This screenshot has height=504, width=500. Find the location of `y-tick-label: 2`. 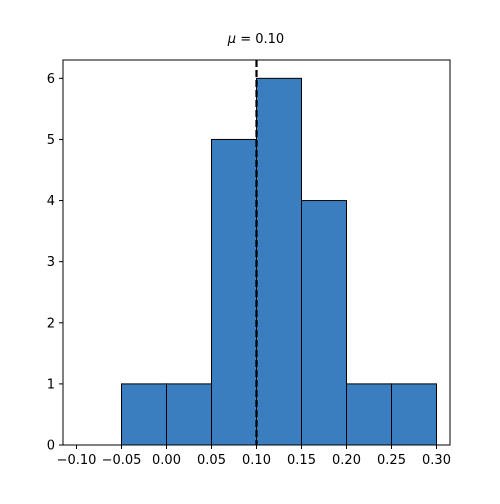

y-tick-label: 2 is located at coordinates (51, 323).